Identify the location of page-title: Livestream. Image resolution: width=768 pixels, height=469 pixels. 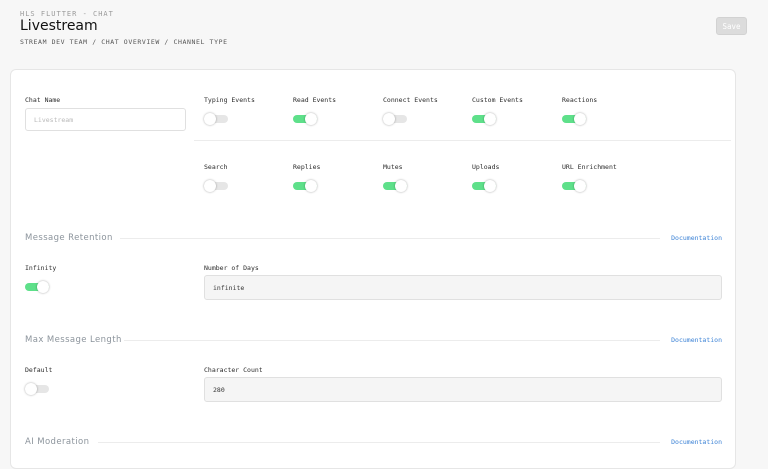
(59, 26).